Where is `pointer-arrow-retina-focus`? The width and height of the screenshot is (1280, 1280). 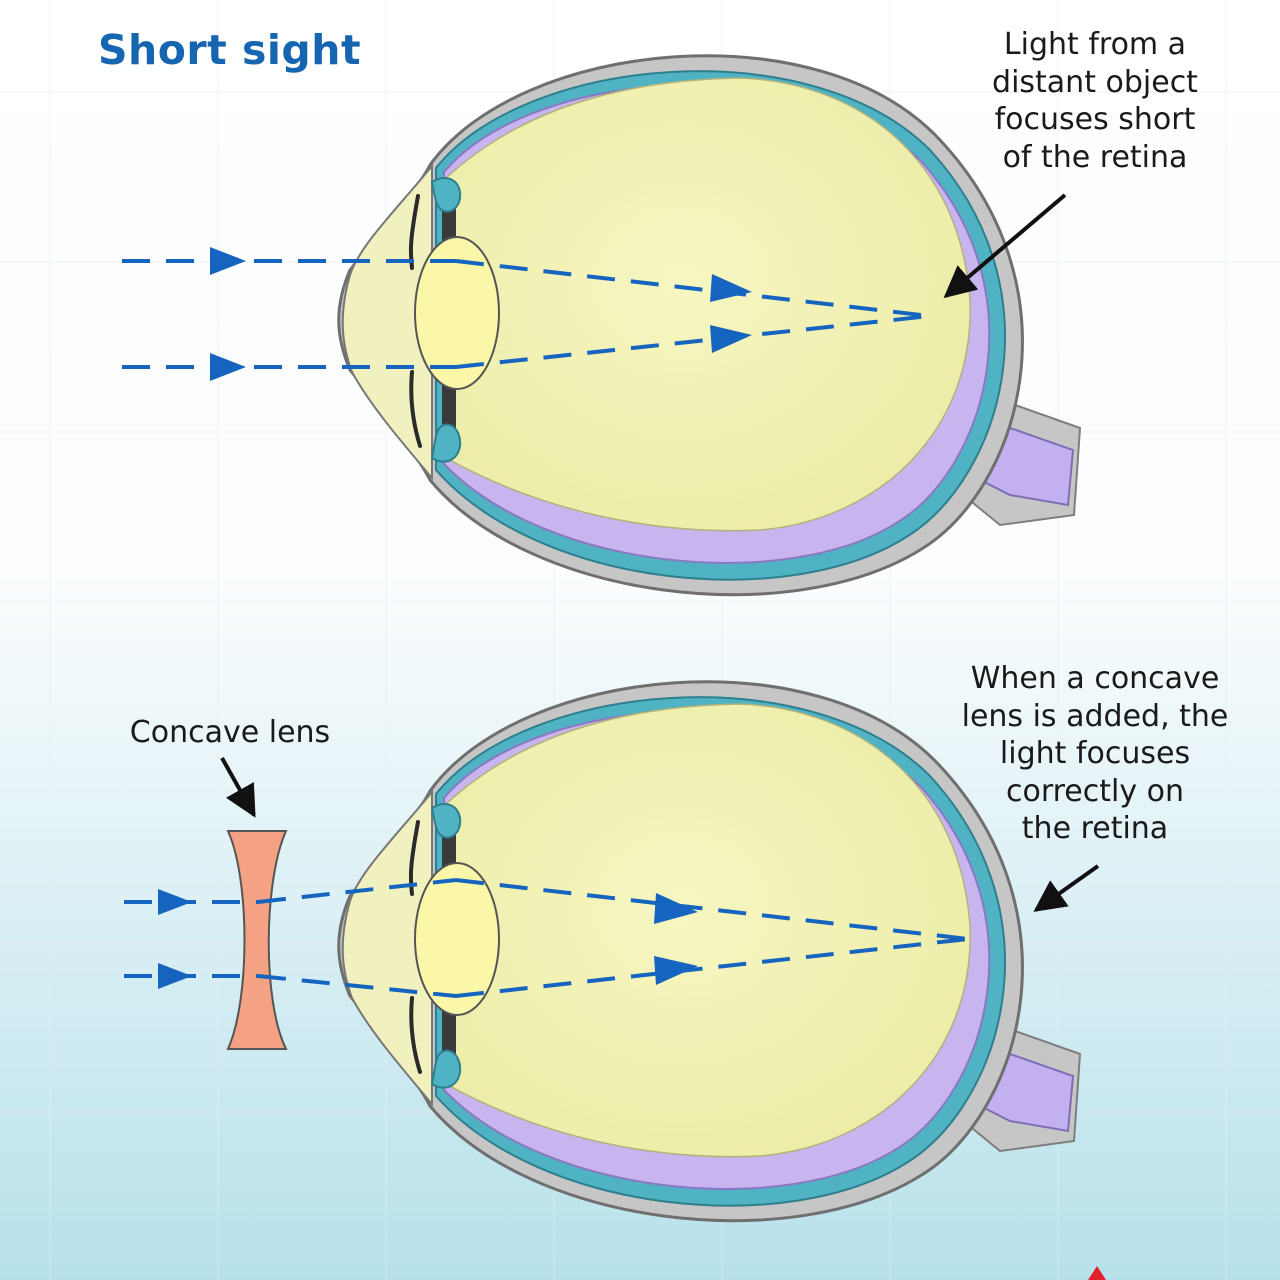
pointer-arrow-retina-focus is located at coordinates (1066, 888).